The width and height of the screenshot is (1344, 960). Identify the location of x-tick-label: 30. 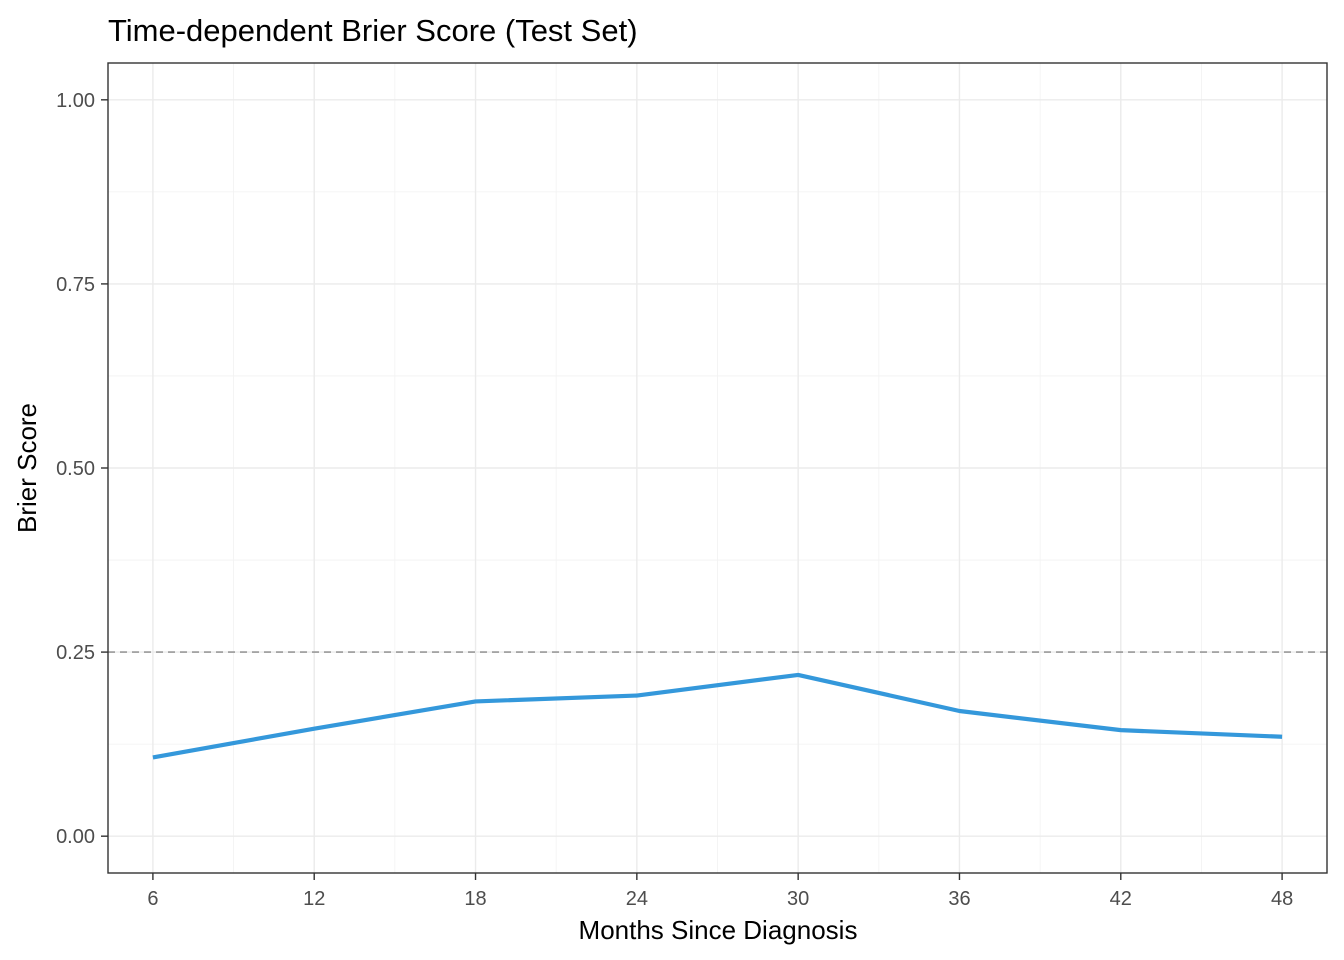
(798, 899).